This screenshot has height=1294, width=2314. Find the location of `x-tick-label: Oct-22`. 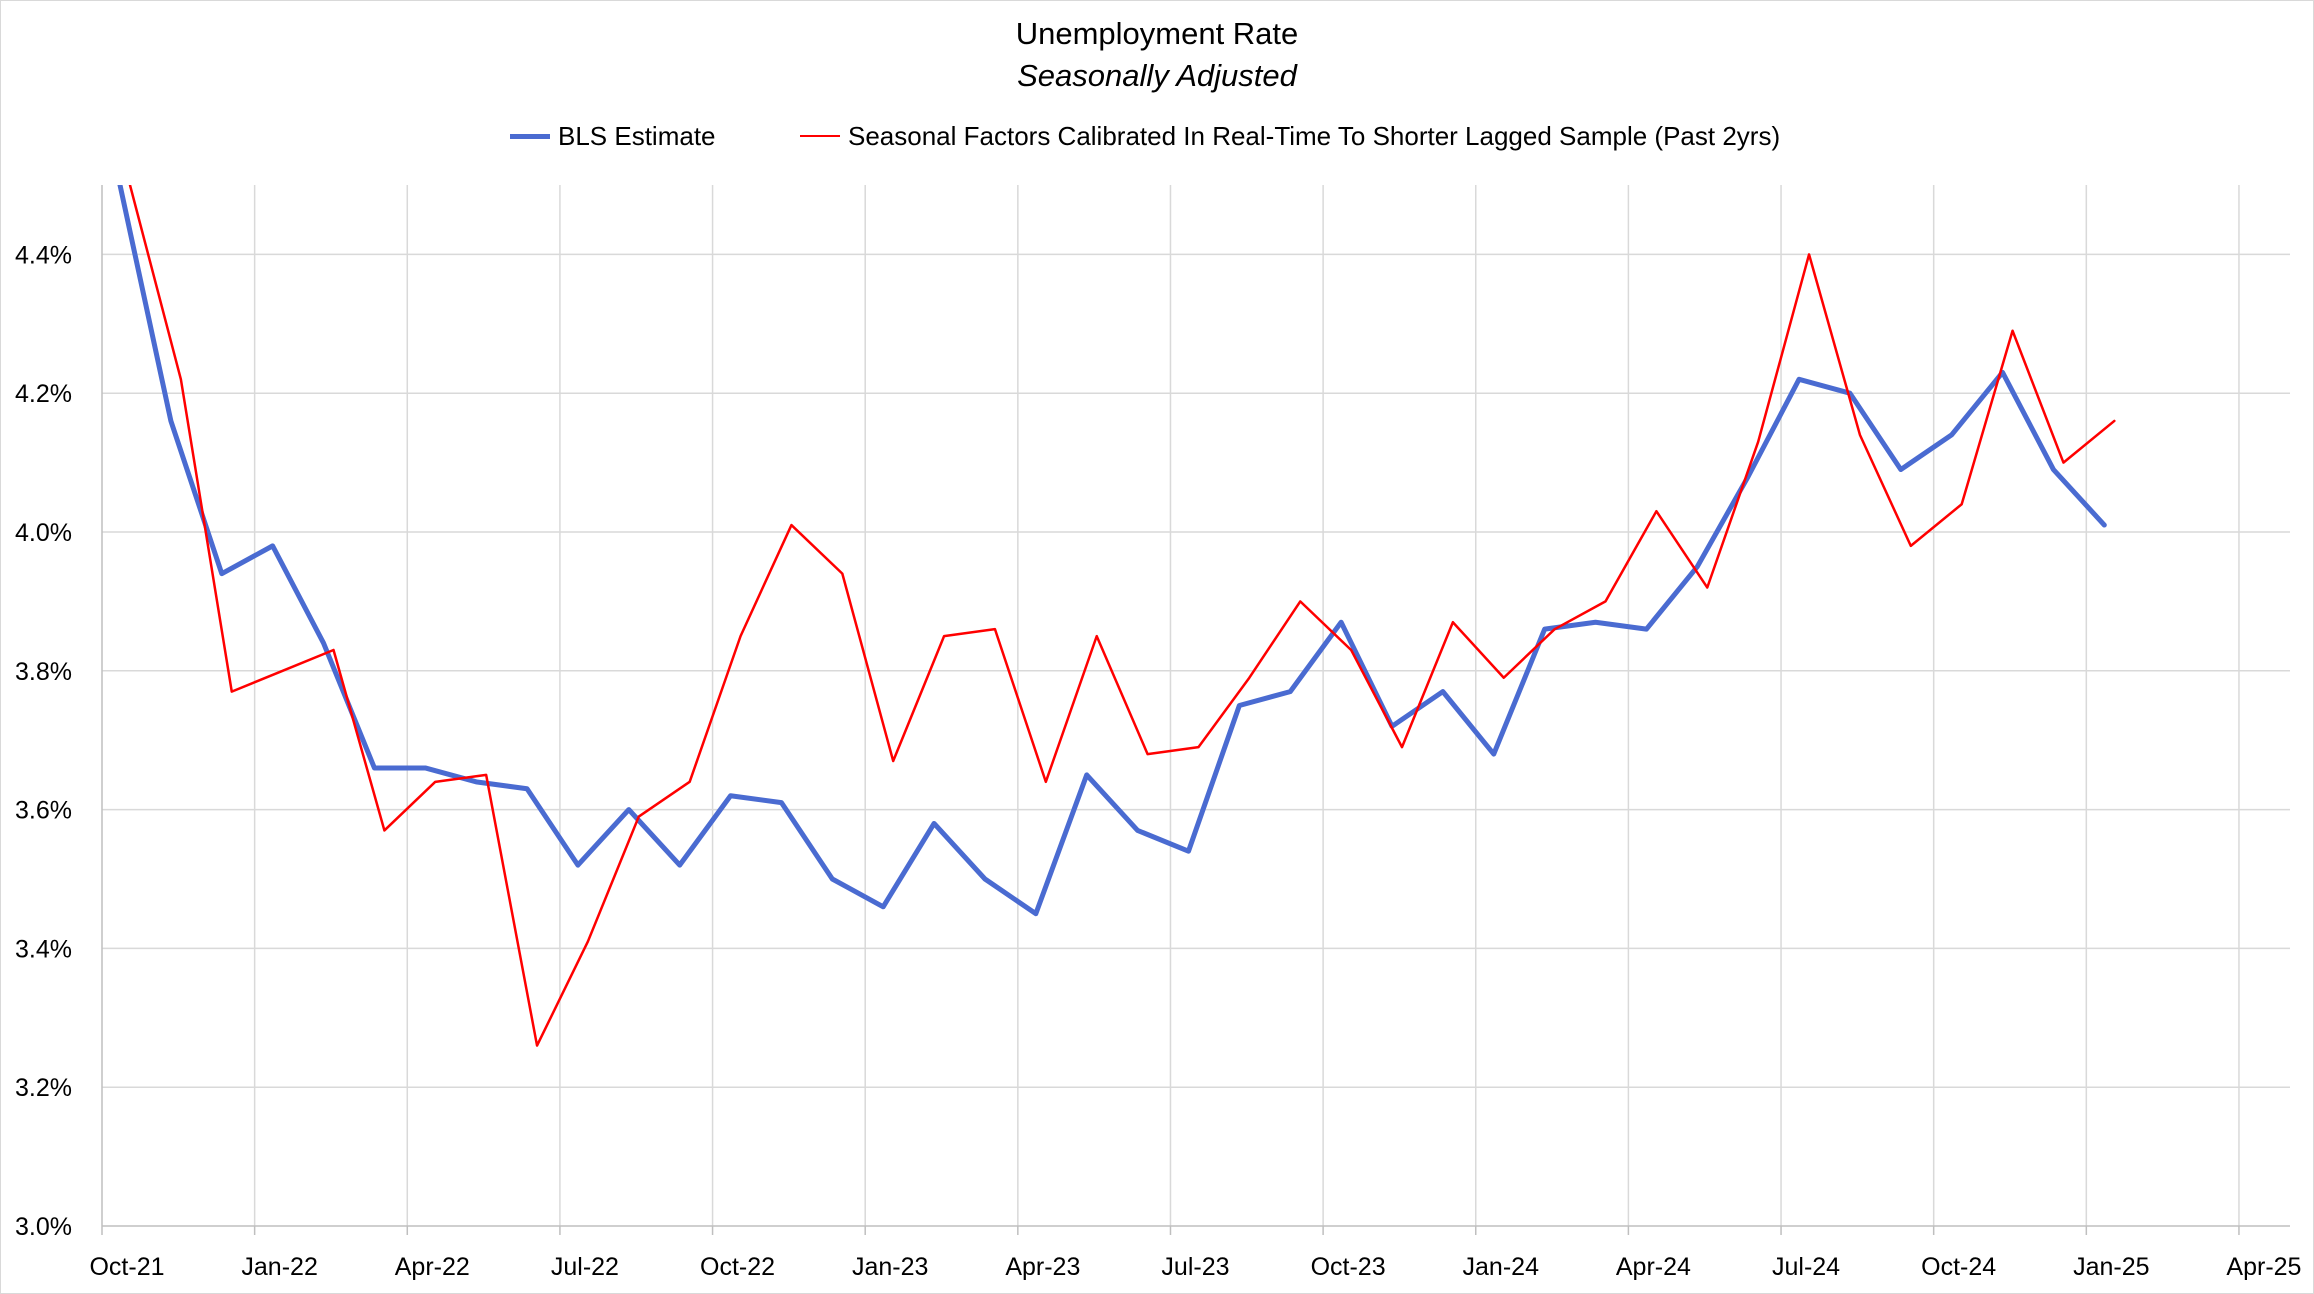

x-tick-label: Oct-22 is located at coordinates (737, 1267).